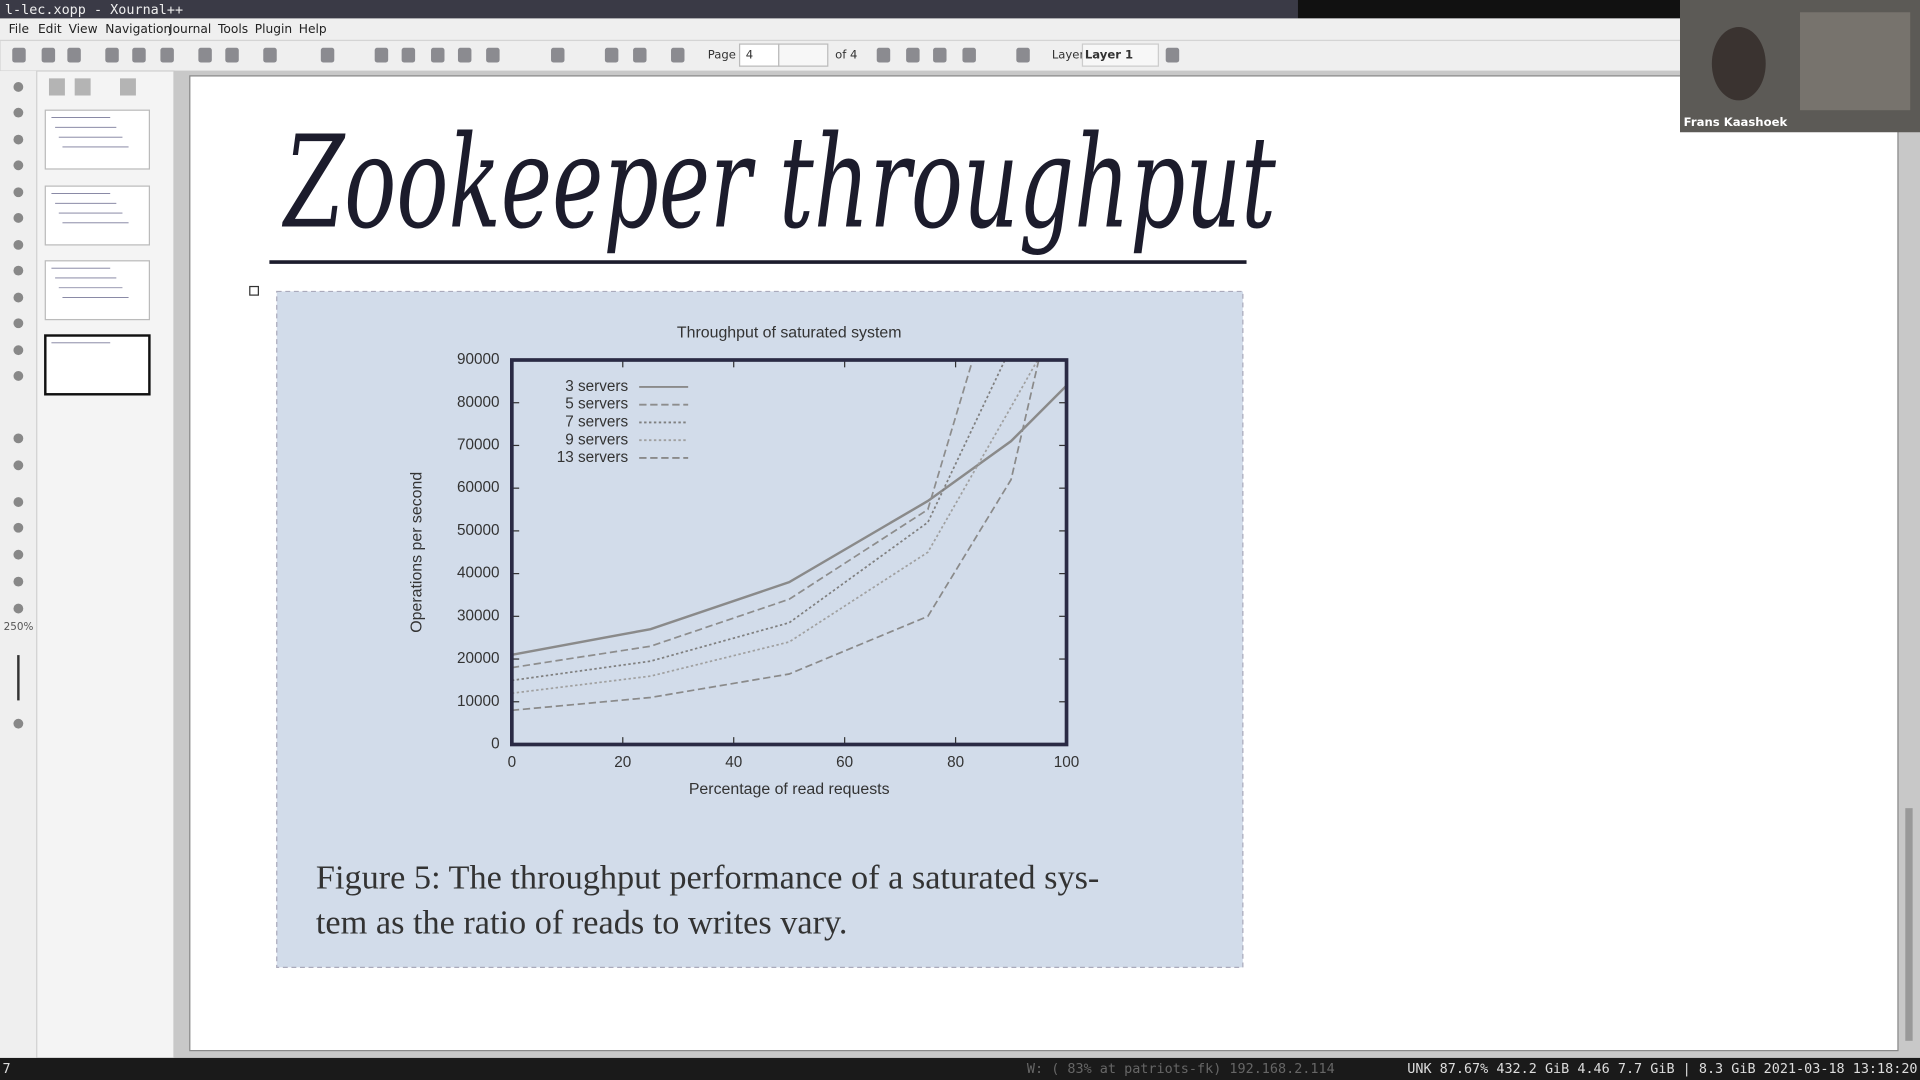  I want to click on menu-item: Edit, so click(50, 29).